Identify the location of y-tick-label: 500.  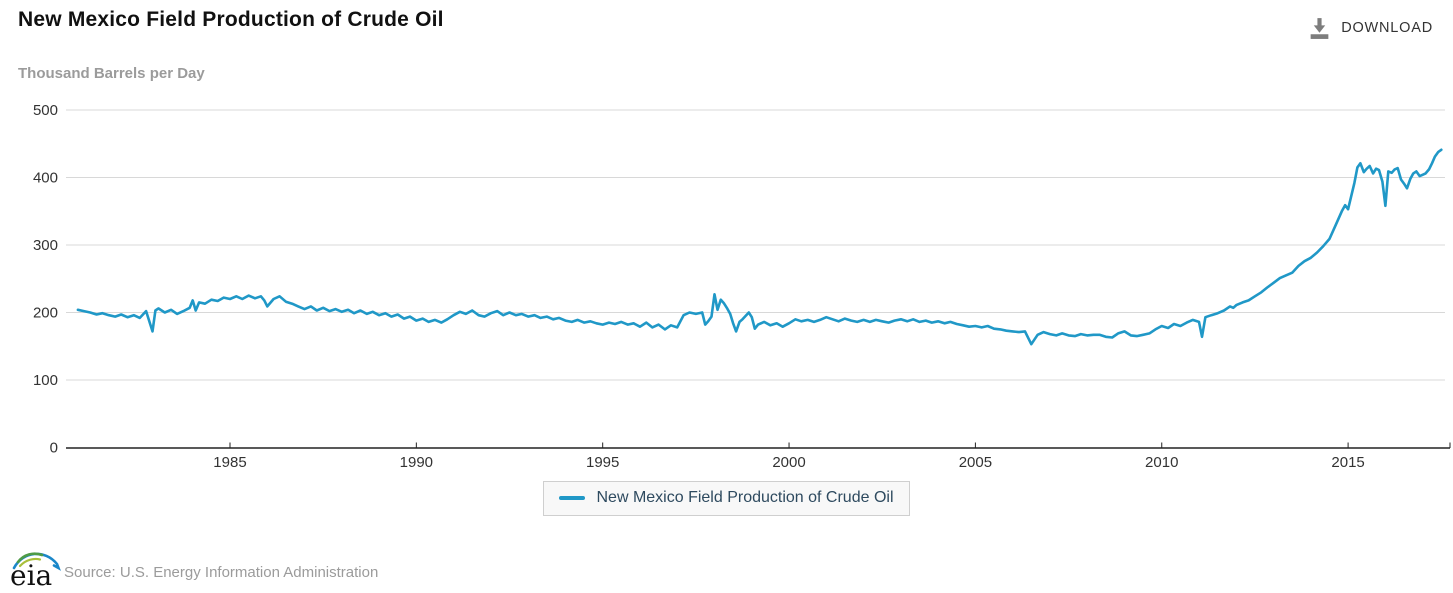
(45, 110).